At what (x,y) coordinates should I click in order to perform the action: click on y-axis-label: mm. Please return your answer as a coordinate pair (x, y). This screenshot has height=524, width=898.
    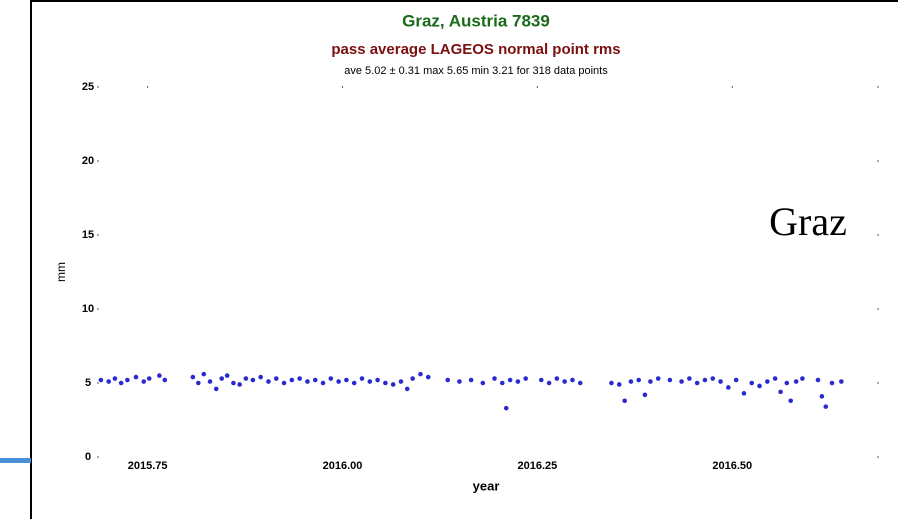
    Looking at the image, I should click on (61, 272).